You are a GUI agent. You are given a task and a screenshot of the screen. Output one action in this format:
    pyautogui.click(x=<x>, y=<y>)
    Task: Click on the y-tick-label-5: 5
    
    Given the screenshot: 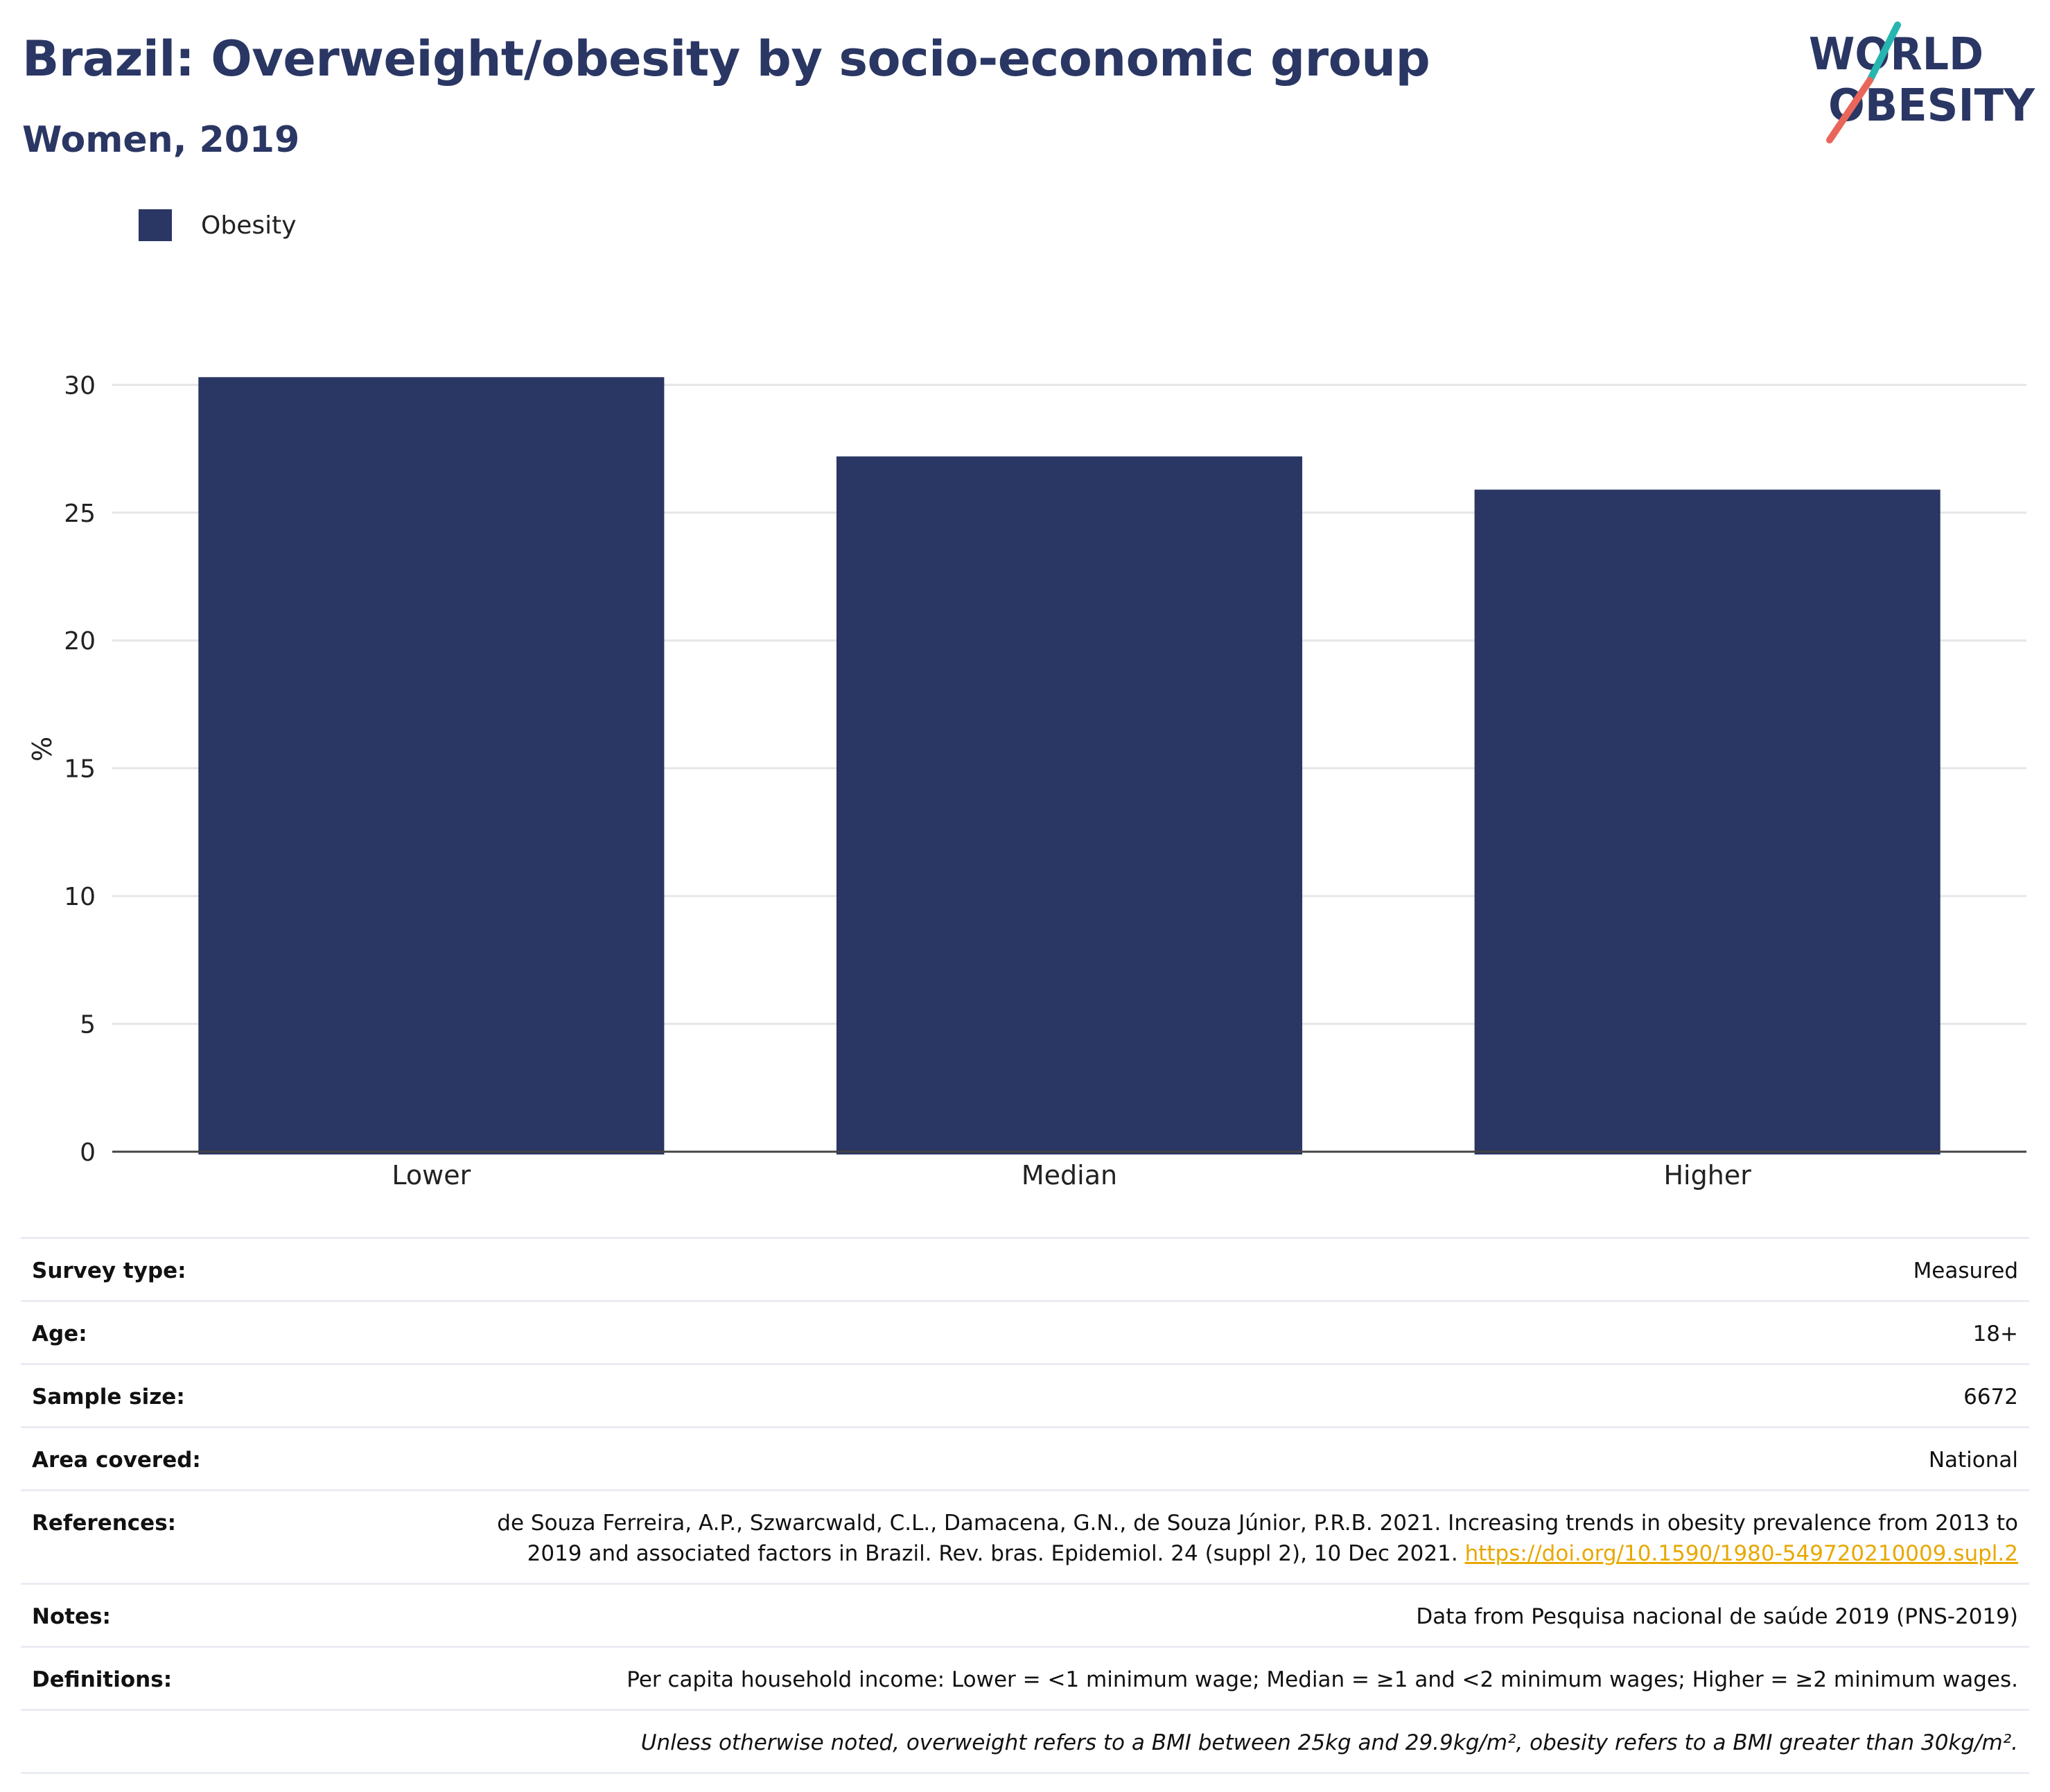 What is the action you would take?
    pyautogui.click(x=88, y=1025)
    